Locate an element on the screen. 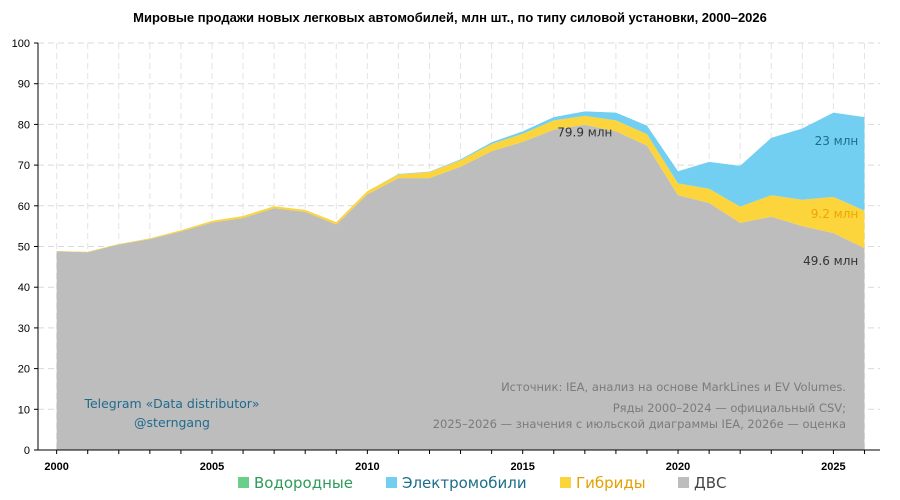 This screenshot has width=900, height=500. annotation-2: 9.2 млн is located at coordinates (834, 214).